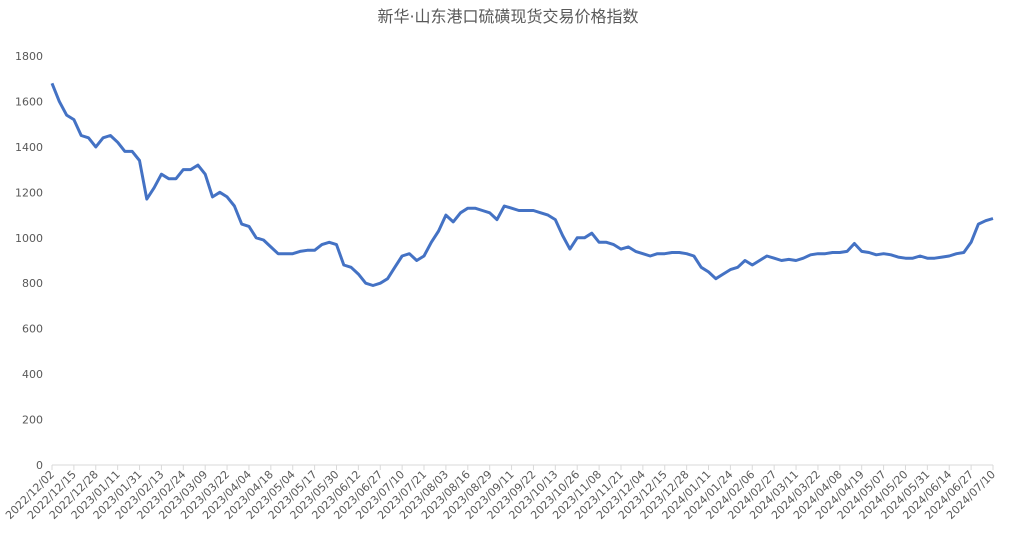 The height and width of the screenshot is (538, 1015). What do you see at coordinates (29, 238) in the screenshot?
I see `y-tick-label: 1000` at bounding box center [29, 238].